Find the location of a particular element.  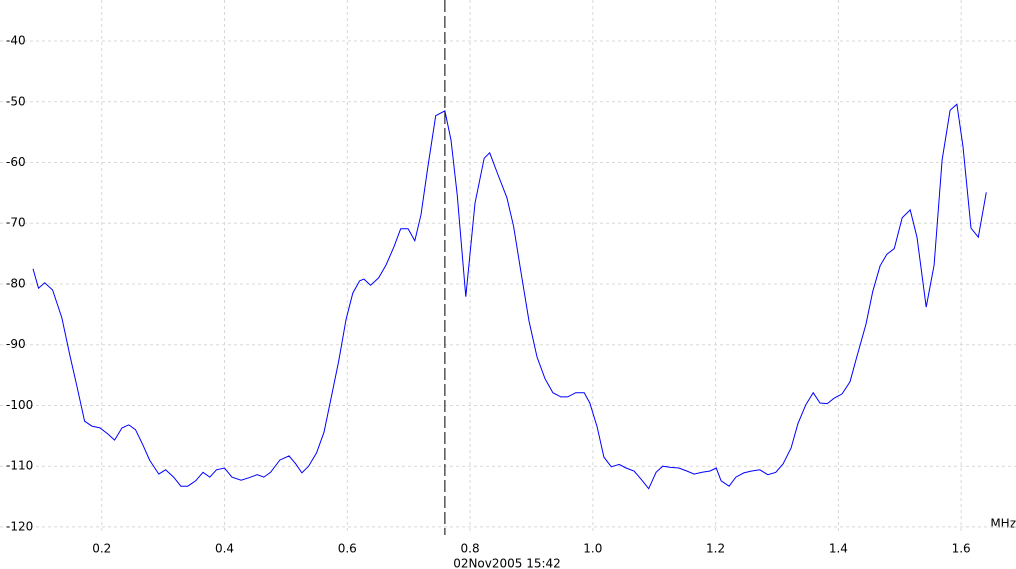

y-tick-label: -110 is located at coordinates (19, 466).